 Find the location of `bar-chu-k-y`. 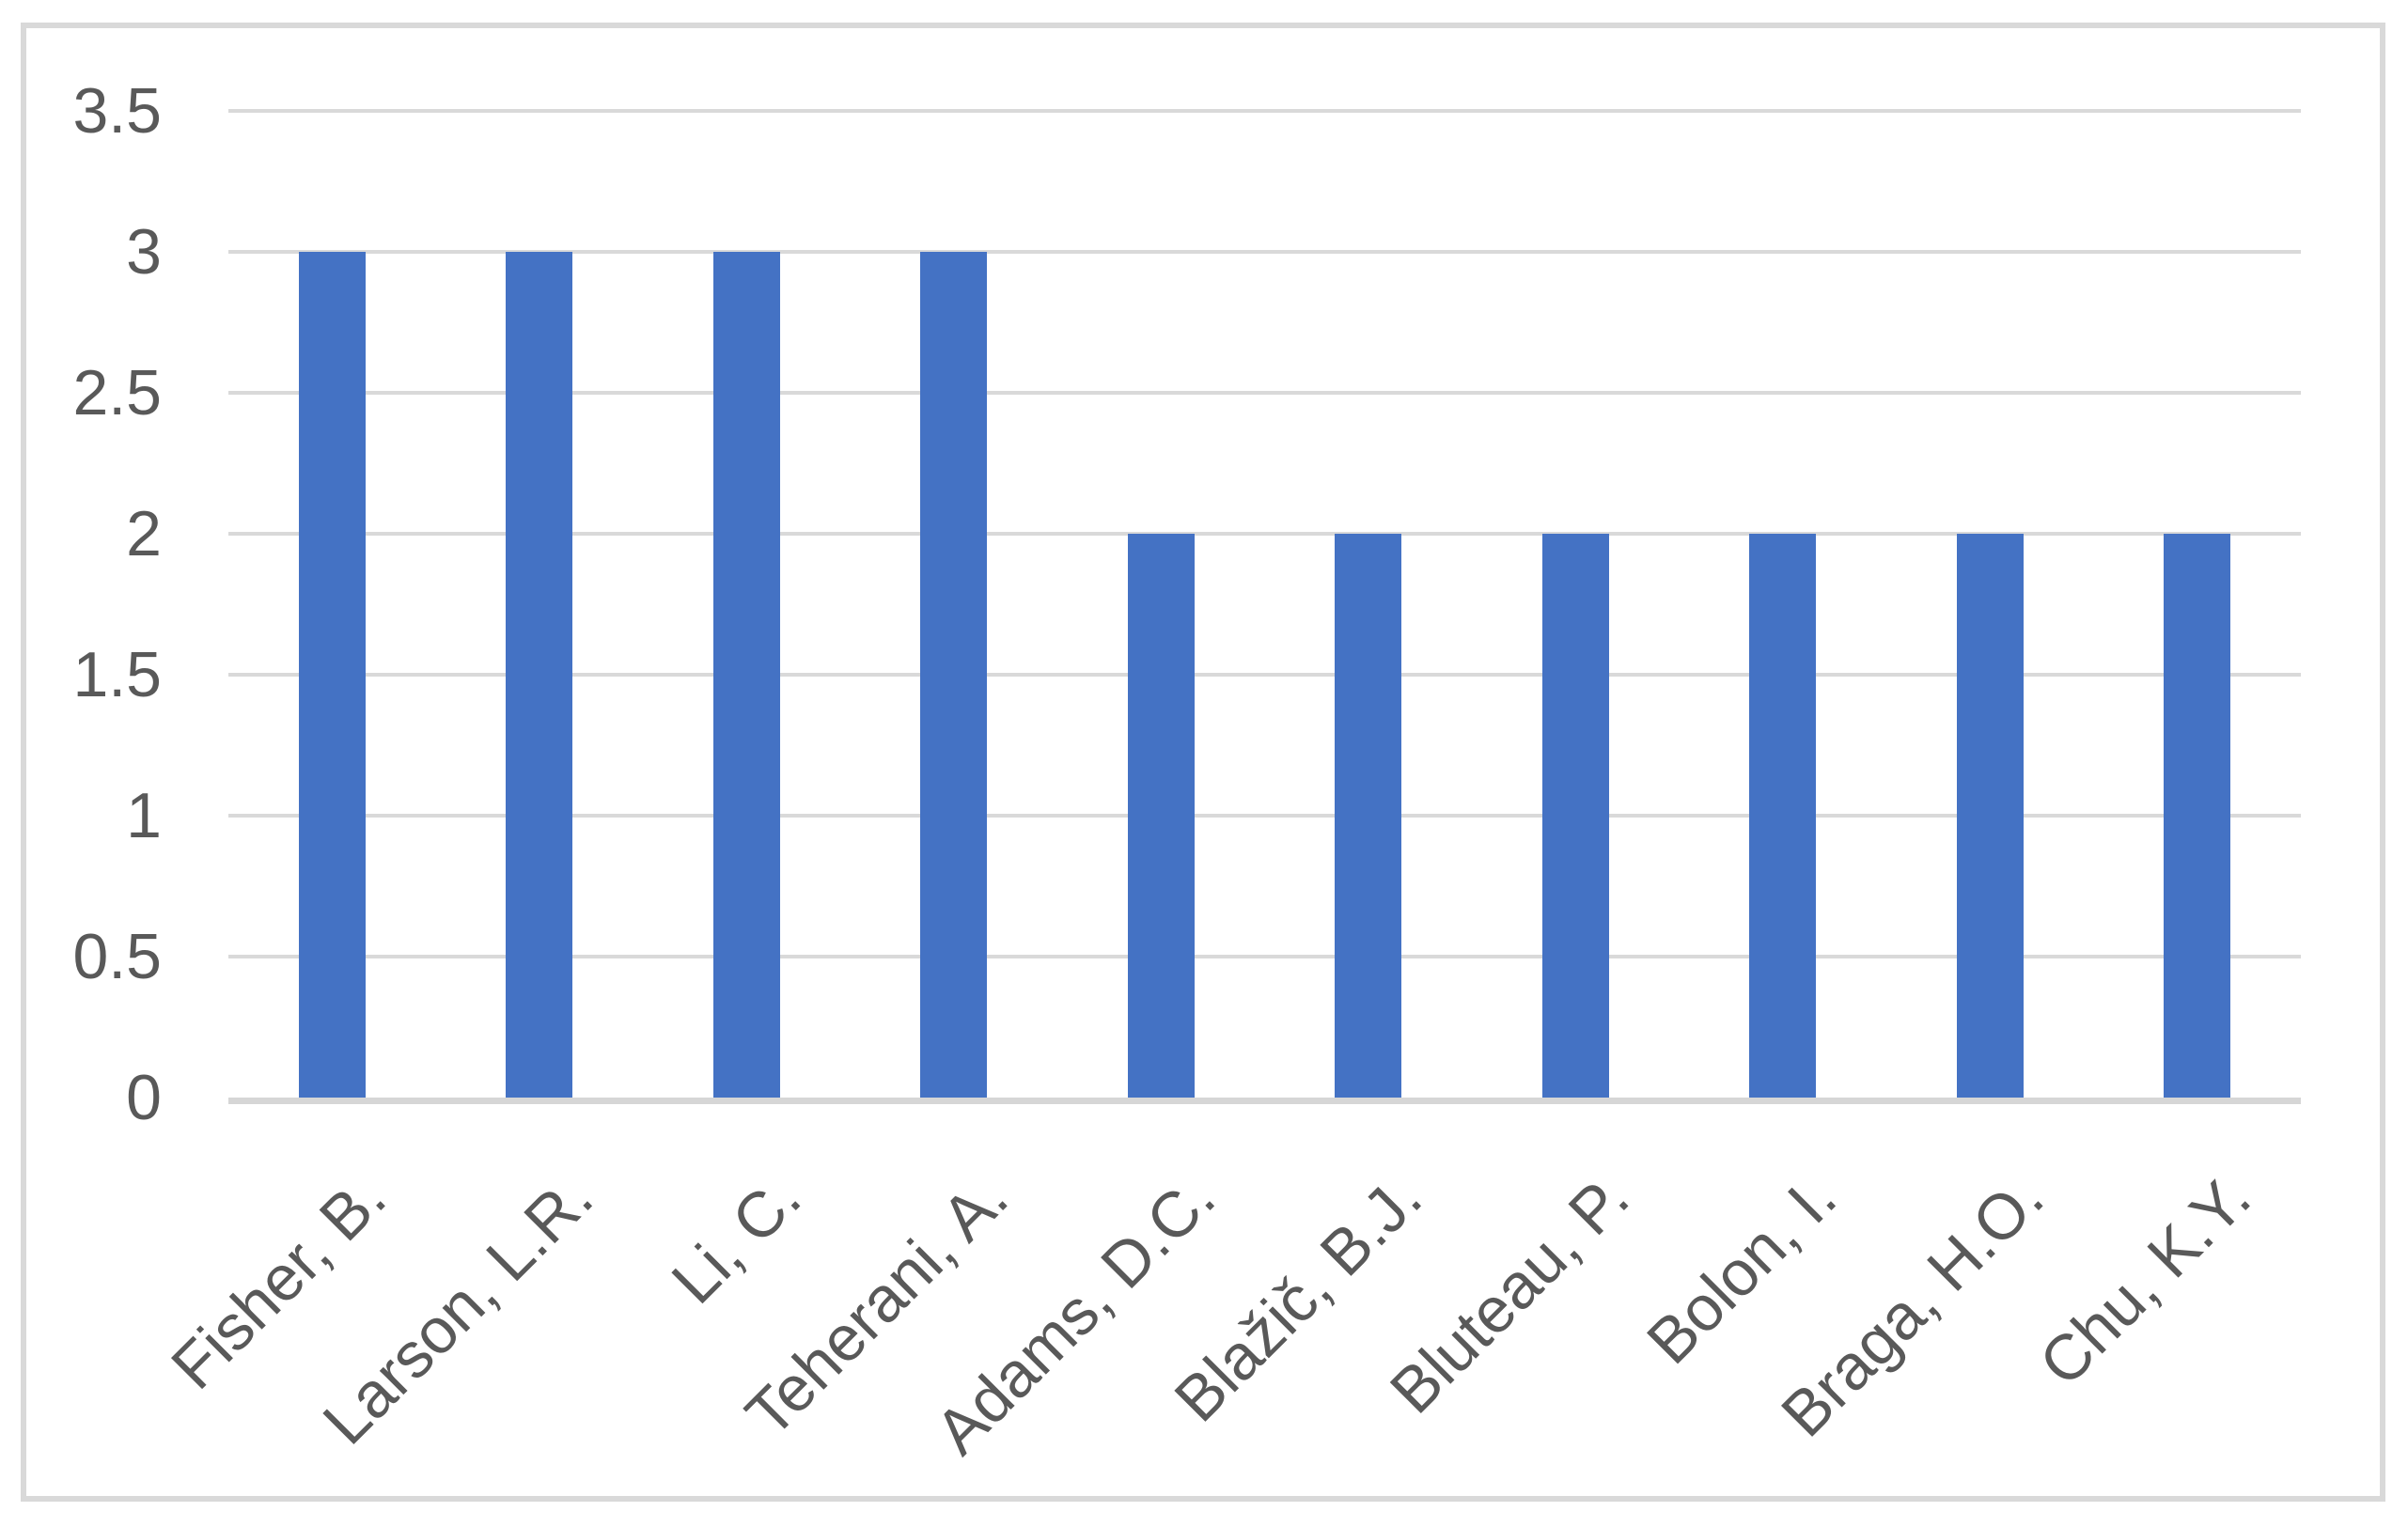

bar-chu-k-y is located at coordinates (2197, 816).